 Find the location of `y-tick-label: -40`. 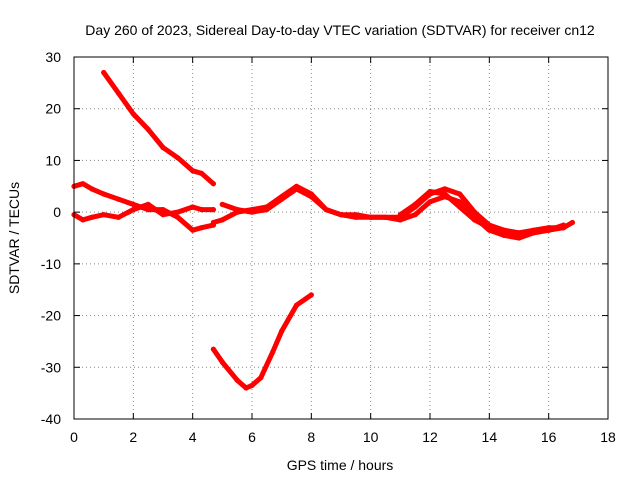

y-tick-label: -40 is located at coordinates (51, 419).